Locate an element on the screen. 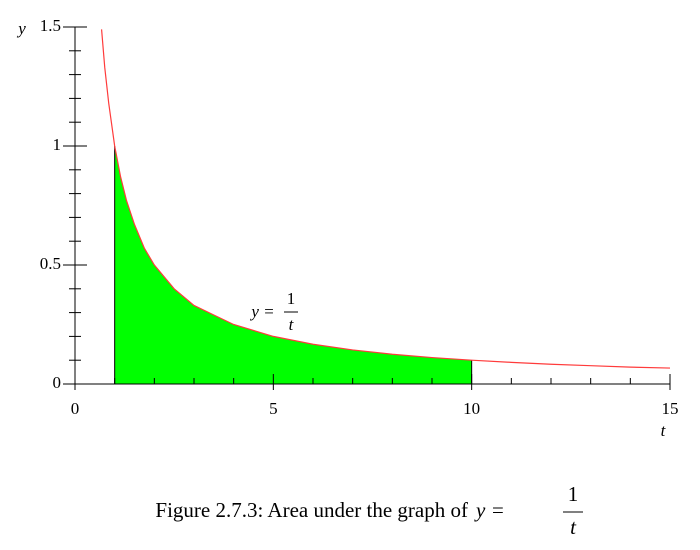 The width and height of the screenshot is (700, 550). y-axis-label: y is located at coordinates (21, 28).